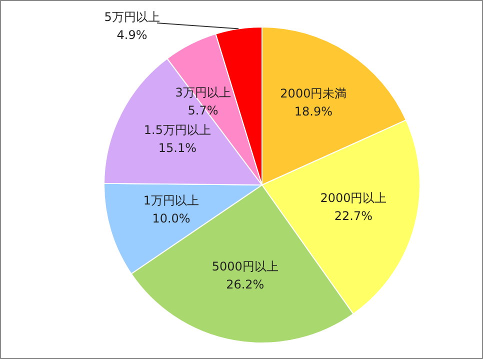  Describe the element at coordinates (177, 148) in the screenshot. I see `data-label: 15.1%` at that location.